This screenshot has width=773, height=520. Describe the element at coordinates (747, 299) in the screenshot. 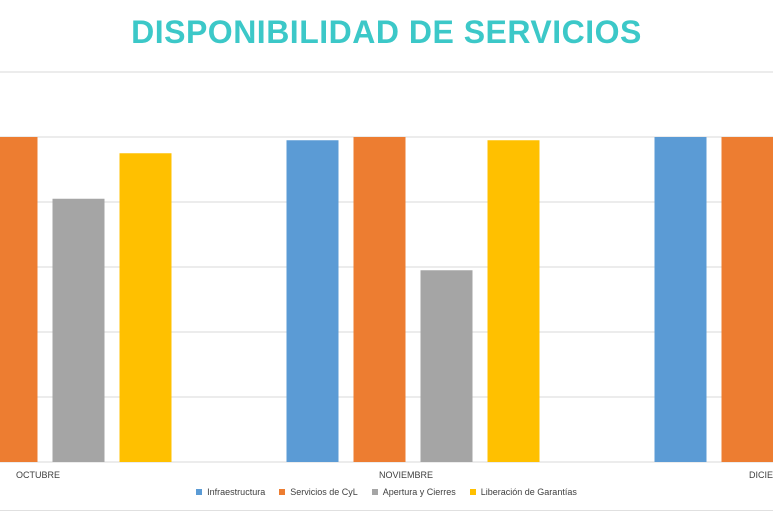

I see `bar-servicios-de-cyl-diciembre` at that location.